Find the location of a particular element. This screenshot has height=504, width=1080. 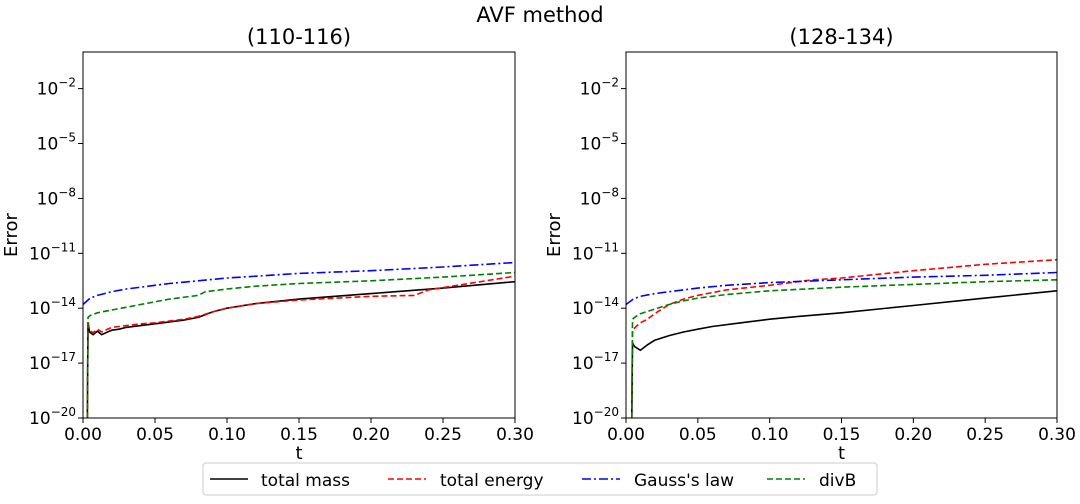

subplot-title: (110-116) is located at coordinates (299, 37).